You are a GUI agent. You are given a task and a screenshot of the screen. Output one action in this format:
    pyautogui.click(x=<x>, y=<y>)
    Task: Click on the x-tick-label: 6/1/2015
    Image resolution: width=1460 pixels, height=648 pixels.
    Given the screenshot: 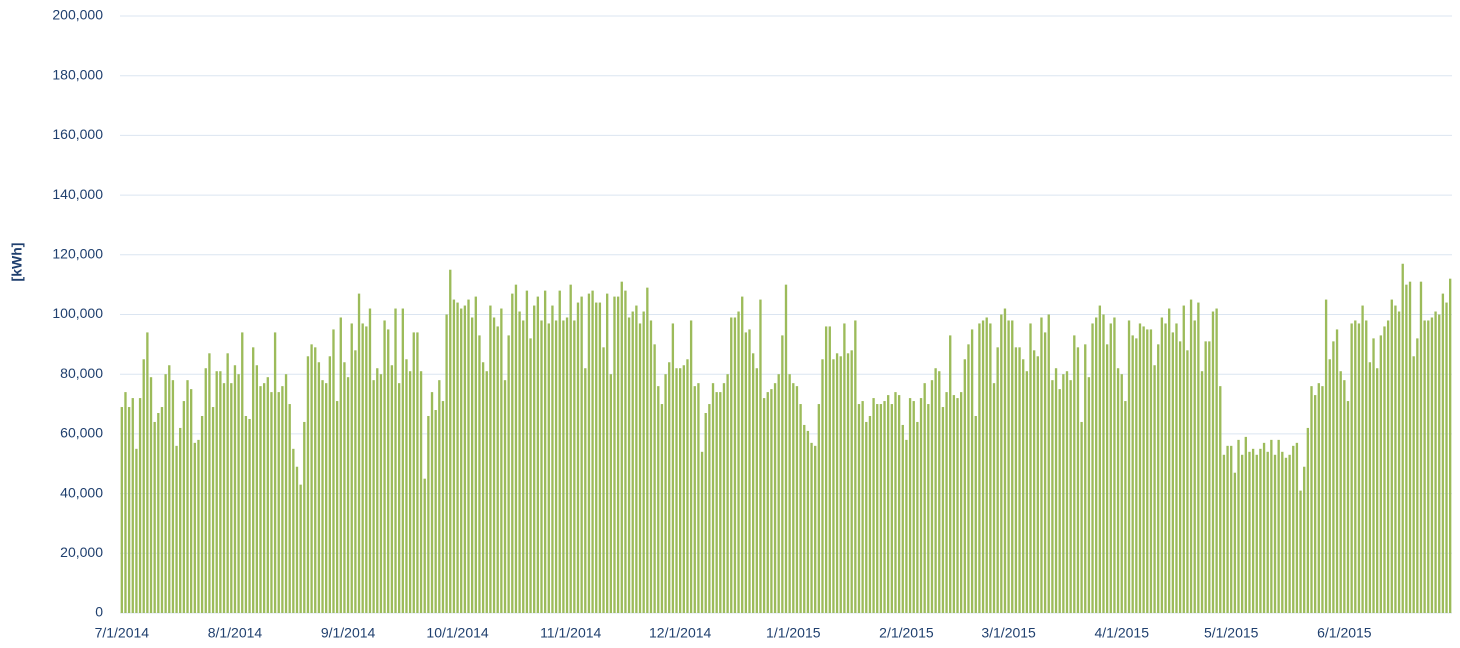 What is the action you would take?
    pyautogui.click(x=1344, y=633)
    